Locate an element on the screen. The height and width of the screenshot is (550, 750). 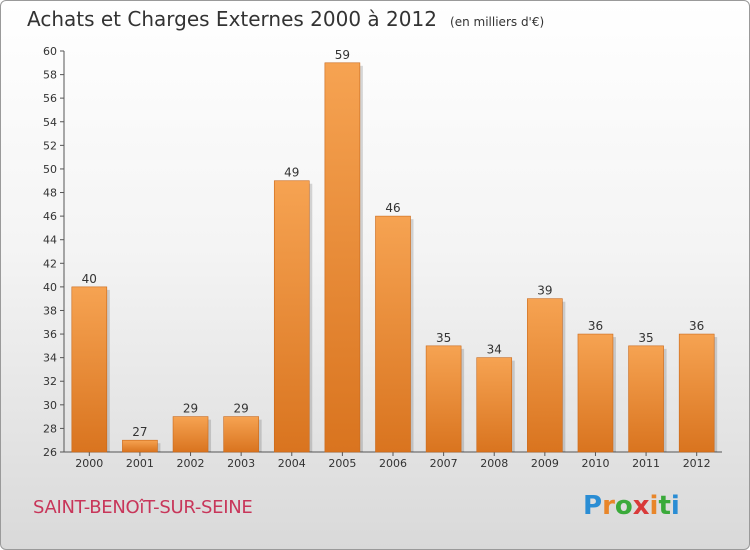
bar-2000 is located at coordinates (89, 369).